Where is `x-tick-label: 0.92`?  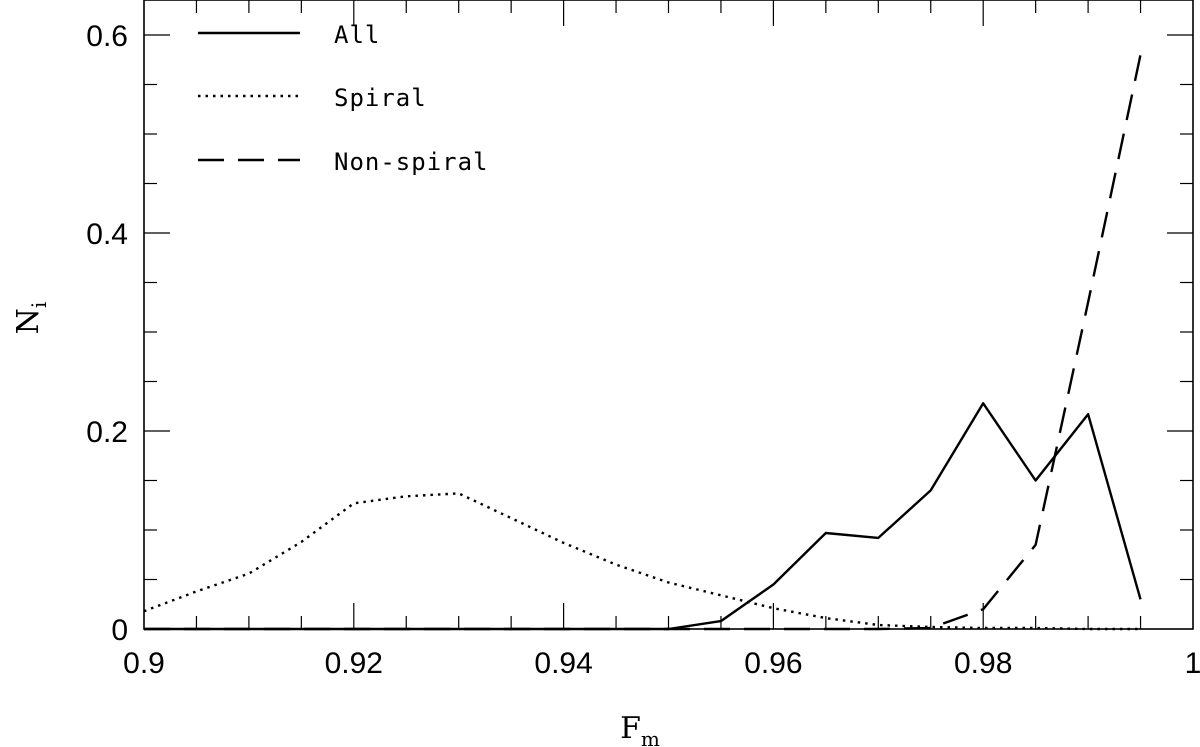
x-tick-label: 0.92 is located at coordinates (354, 663).